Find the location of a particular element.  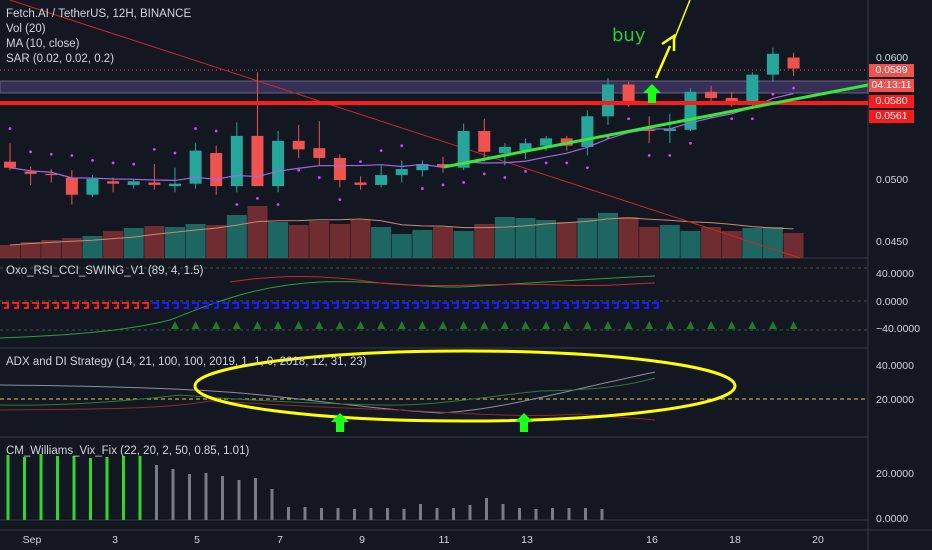

time-tick: 7 is located at coordinates (280, 540).